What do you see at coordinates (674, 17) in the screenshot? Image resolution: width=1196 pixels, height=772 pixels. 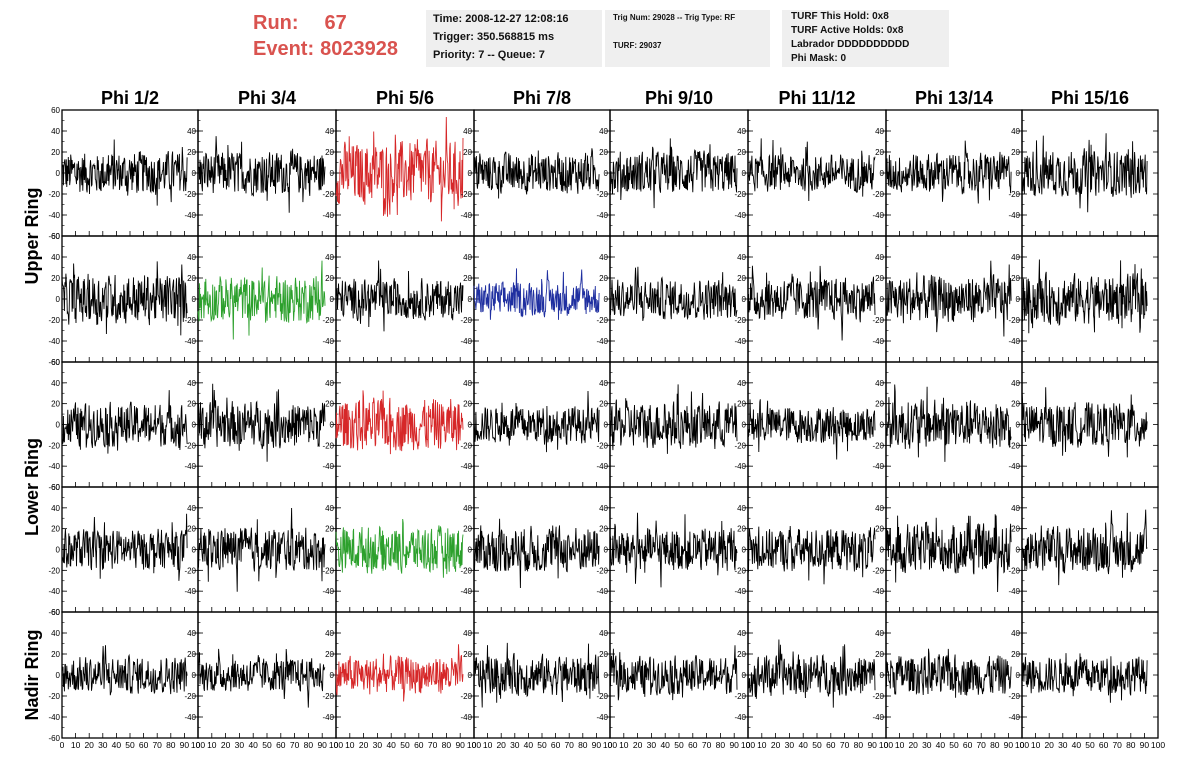 I see `trig-num-text: Trig Num: 29028 -- Trig Type: RF` at bounding box center [674, 17].